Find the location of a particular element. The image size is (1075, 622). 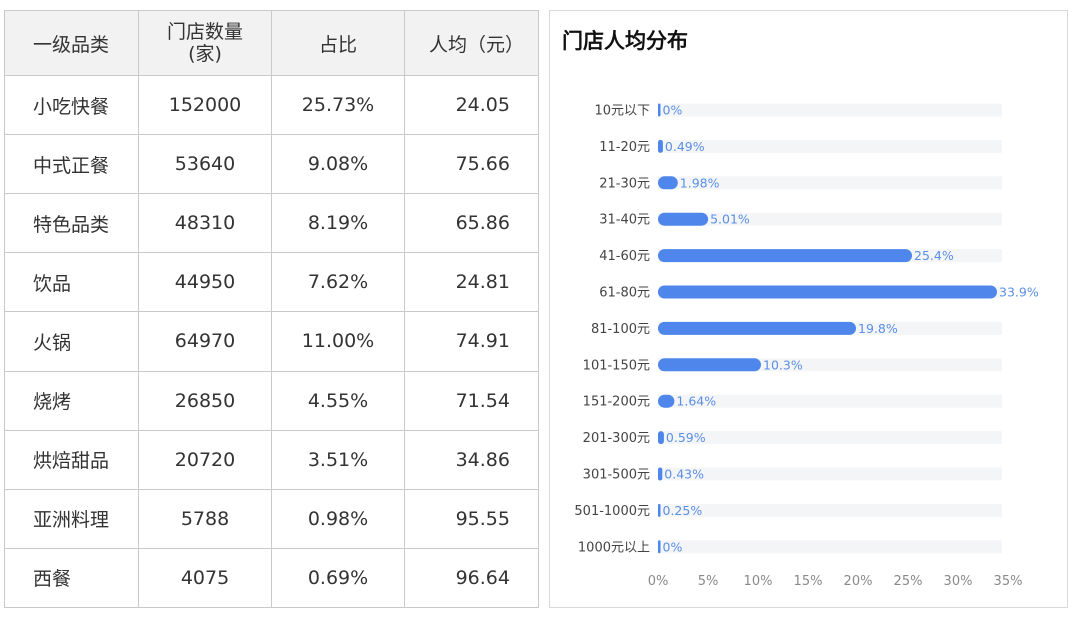

category-label: 81-100元 is located at coordinates (620, 329).